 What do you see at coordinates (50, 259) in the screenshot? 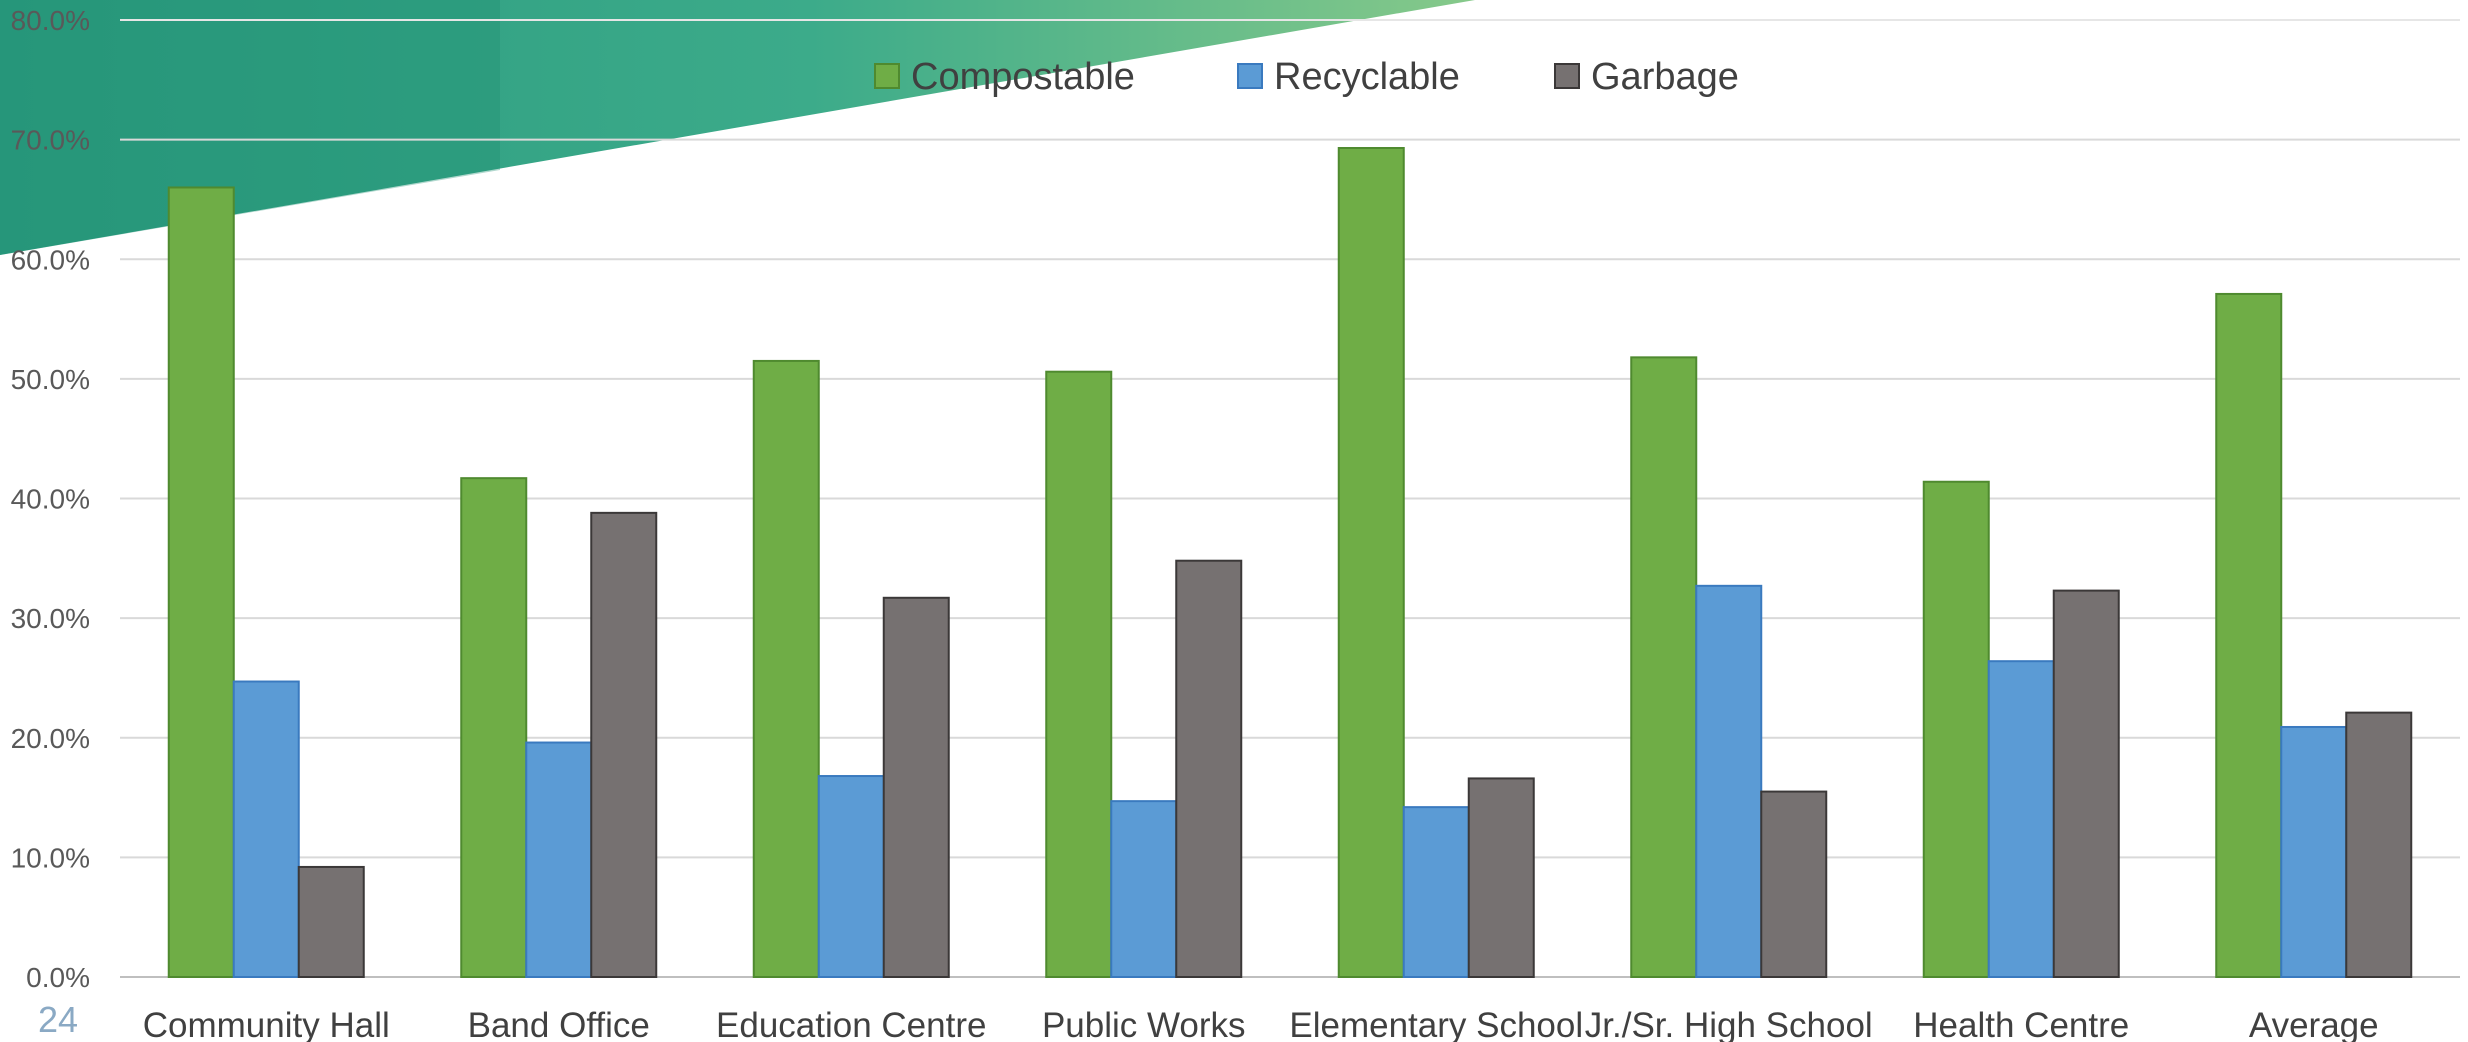
I see `y-tick-label: 60.0%` at bounding box center [50, 259].